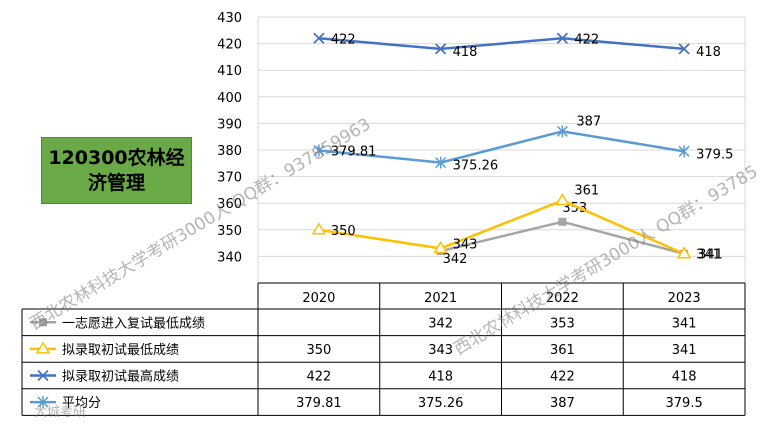 The image size is (769, 427). What do you see at coordinates (465, 244) in the screenshot?
I see `series-1-data-label-1: 343` at bounding box center [465, 244].